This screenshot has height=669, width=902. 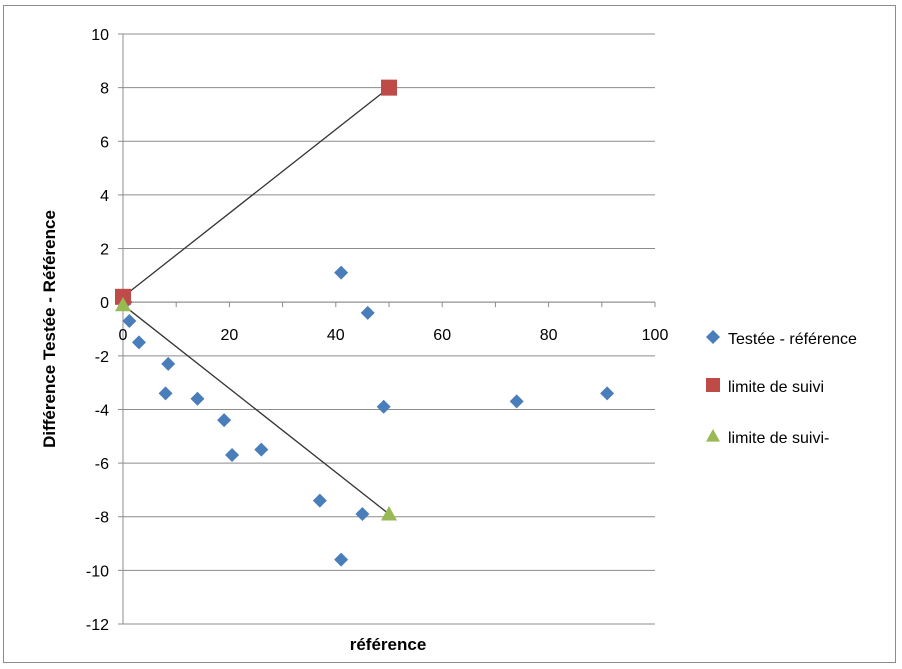 What do you see at coordinates (776, 387) in the screenshot?
I see `legend-label: limite de suivi` at bounding box center [776, 387].